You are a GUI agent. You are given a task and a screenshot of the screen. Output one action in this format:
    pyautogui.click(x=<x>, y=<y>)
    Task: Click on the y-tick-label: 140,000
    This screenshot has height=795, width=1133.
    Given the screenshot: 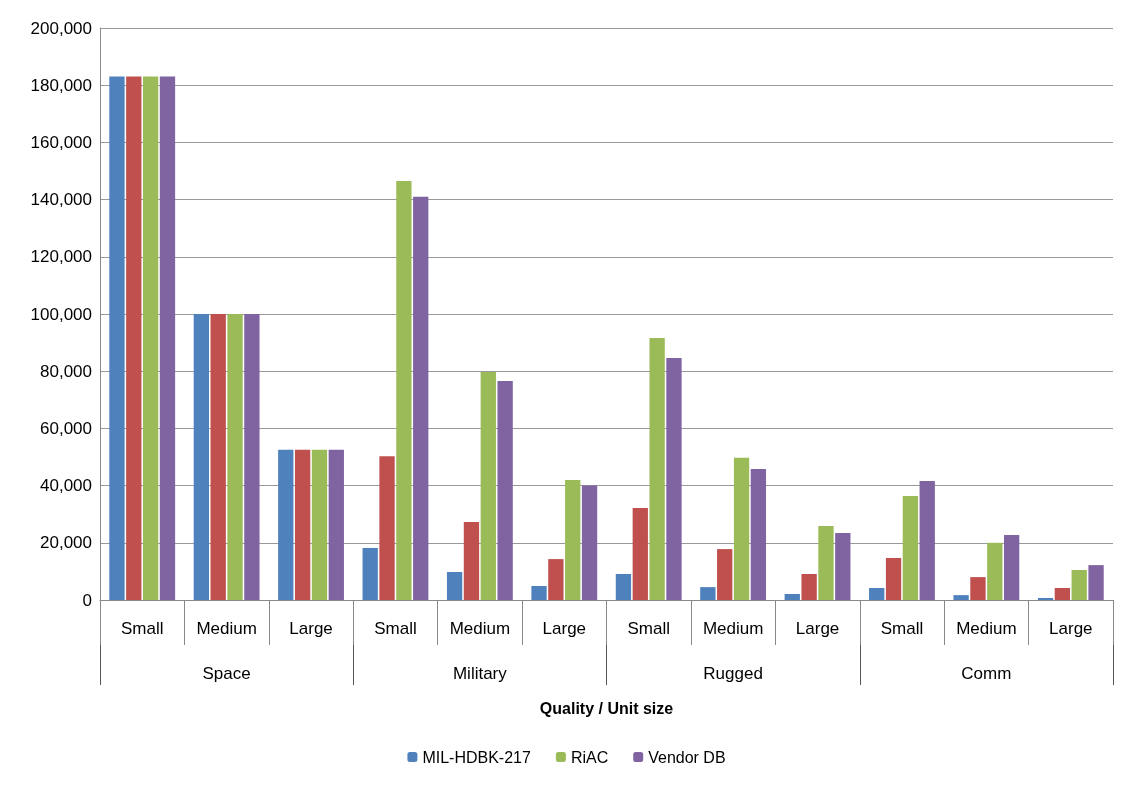 What is the action you would take?
    pyautogui.click(x=61, y=200)
    